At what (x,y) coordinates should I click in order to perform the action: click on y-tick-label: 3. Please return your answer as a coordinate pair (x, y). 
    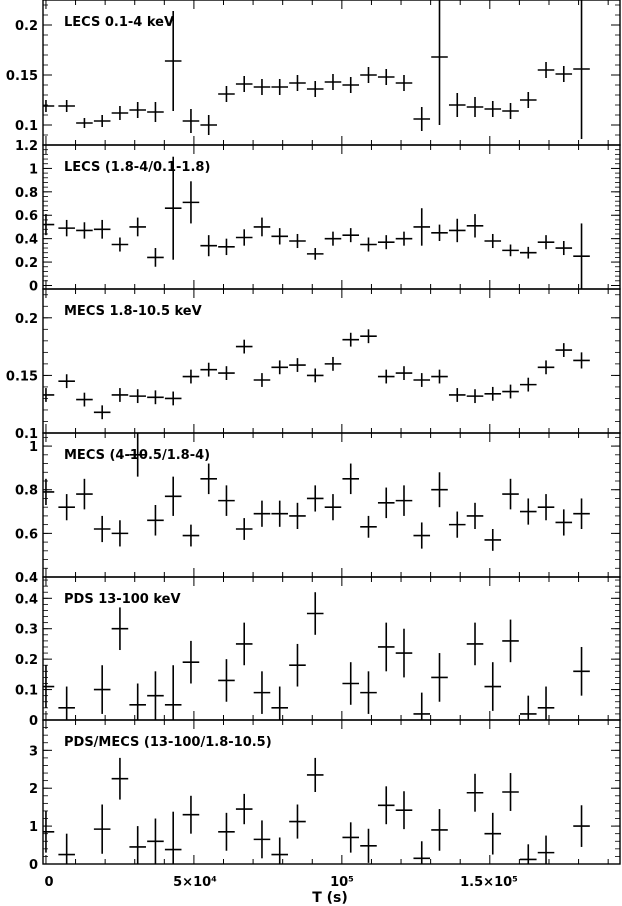
    Looking at the image, I should click on (33, 751).